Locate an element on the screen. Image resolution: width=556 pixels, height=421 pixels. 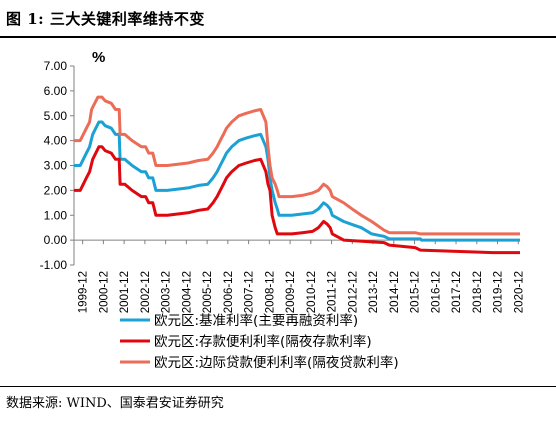
x-tick-label: 2011-12 is located at coordinates (333, 291).